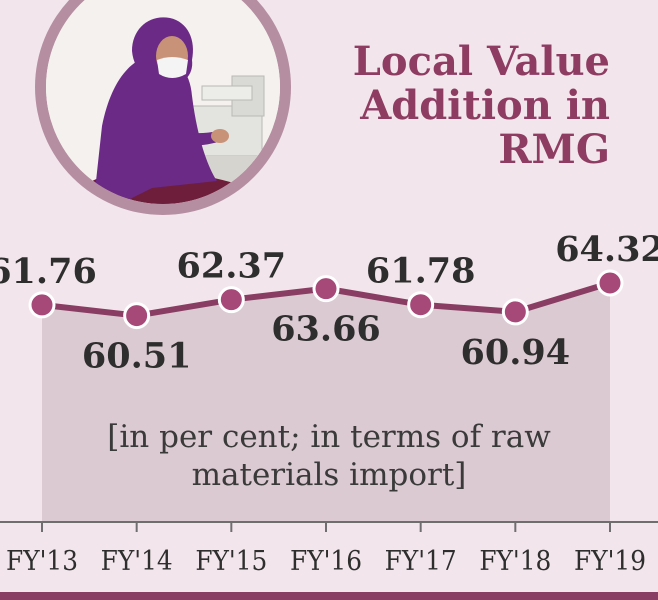 The width and height of the screenshot is (658, 600). Describe the element at coordinates (481, 61) in the screenshot. I see `chart-title-line-1: Local Value` at that location.